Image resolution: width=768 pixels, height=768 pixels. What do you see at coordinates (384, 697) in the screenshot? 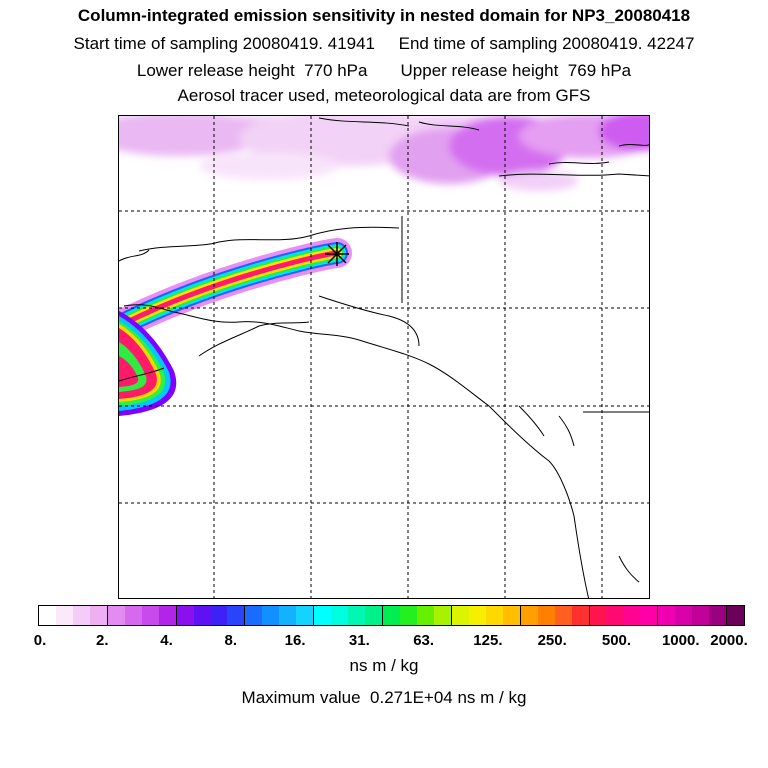
I see `maximum-value-line: Maximum value 0.271E+04 ns m / kg` at bounding box center [384, 697].